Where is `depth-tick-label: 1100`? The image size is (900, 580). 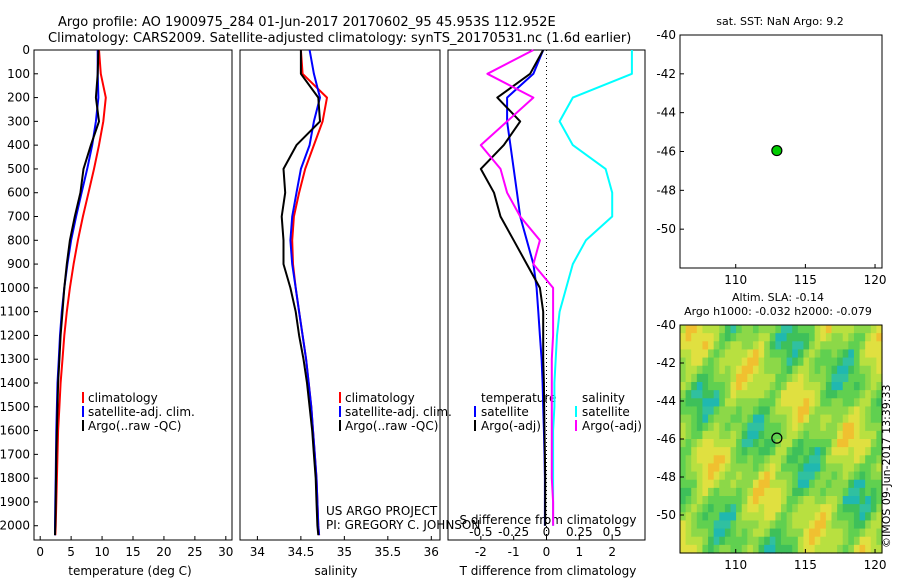
depth-tick-label: 1100 is located at coordinates (15, 312).